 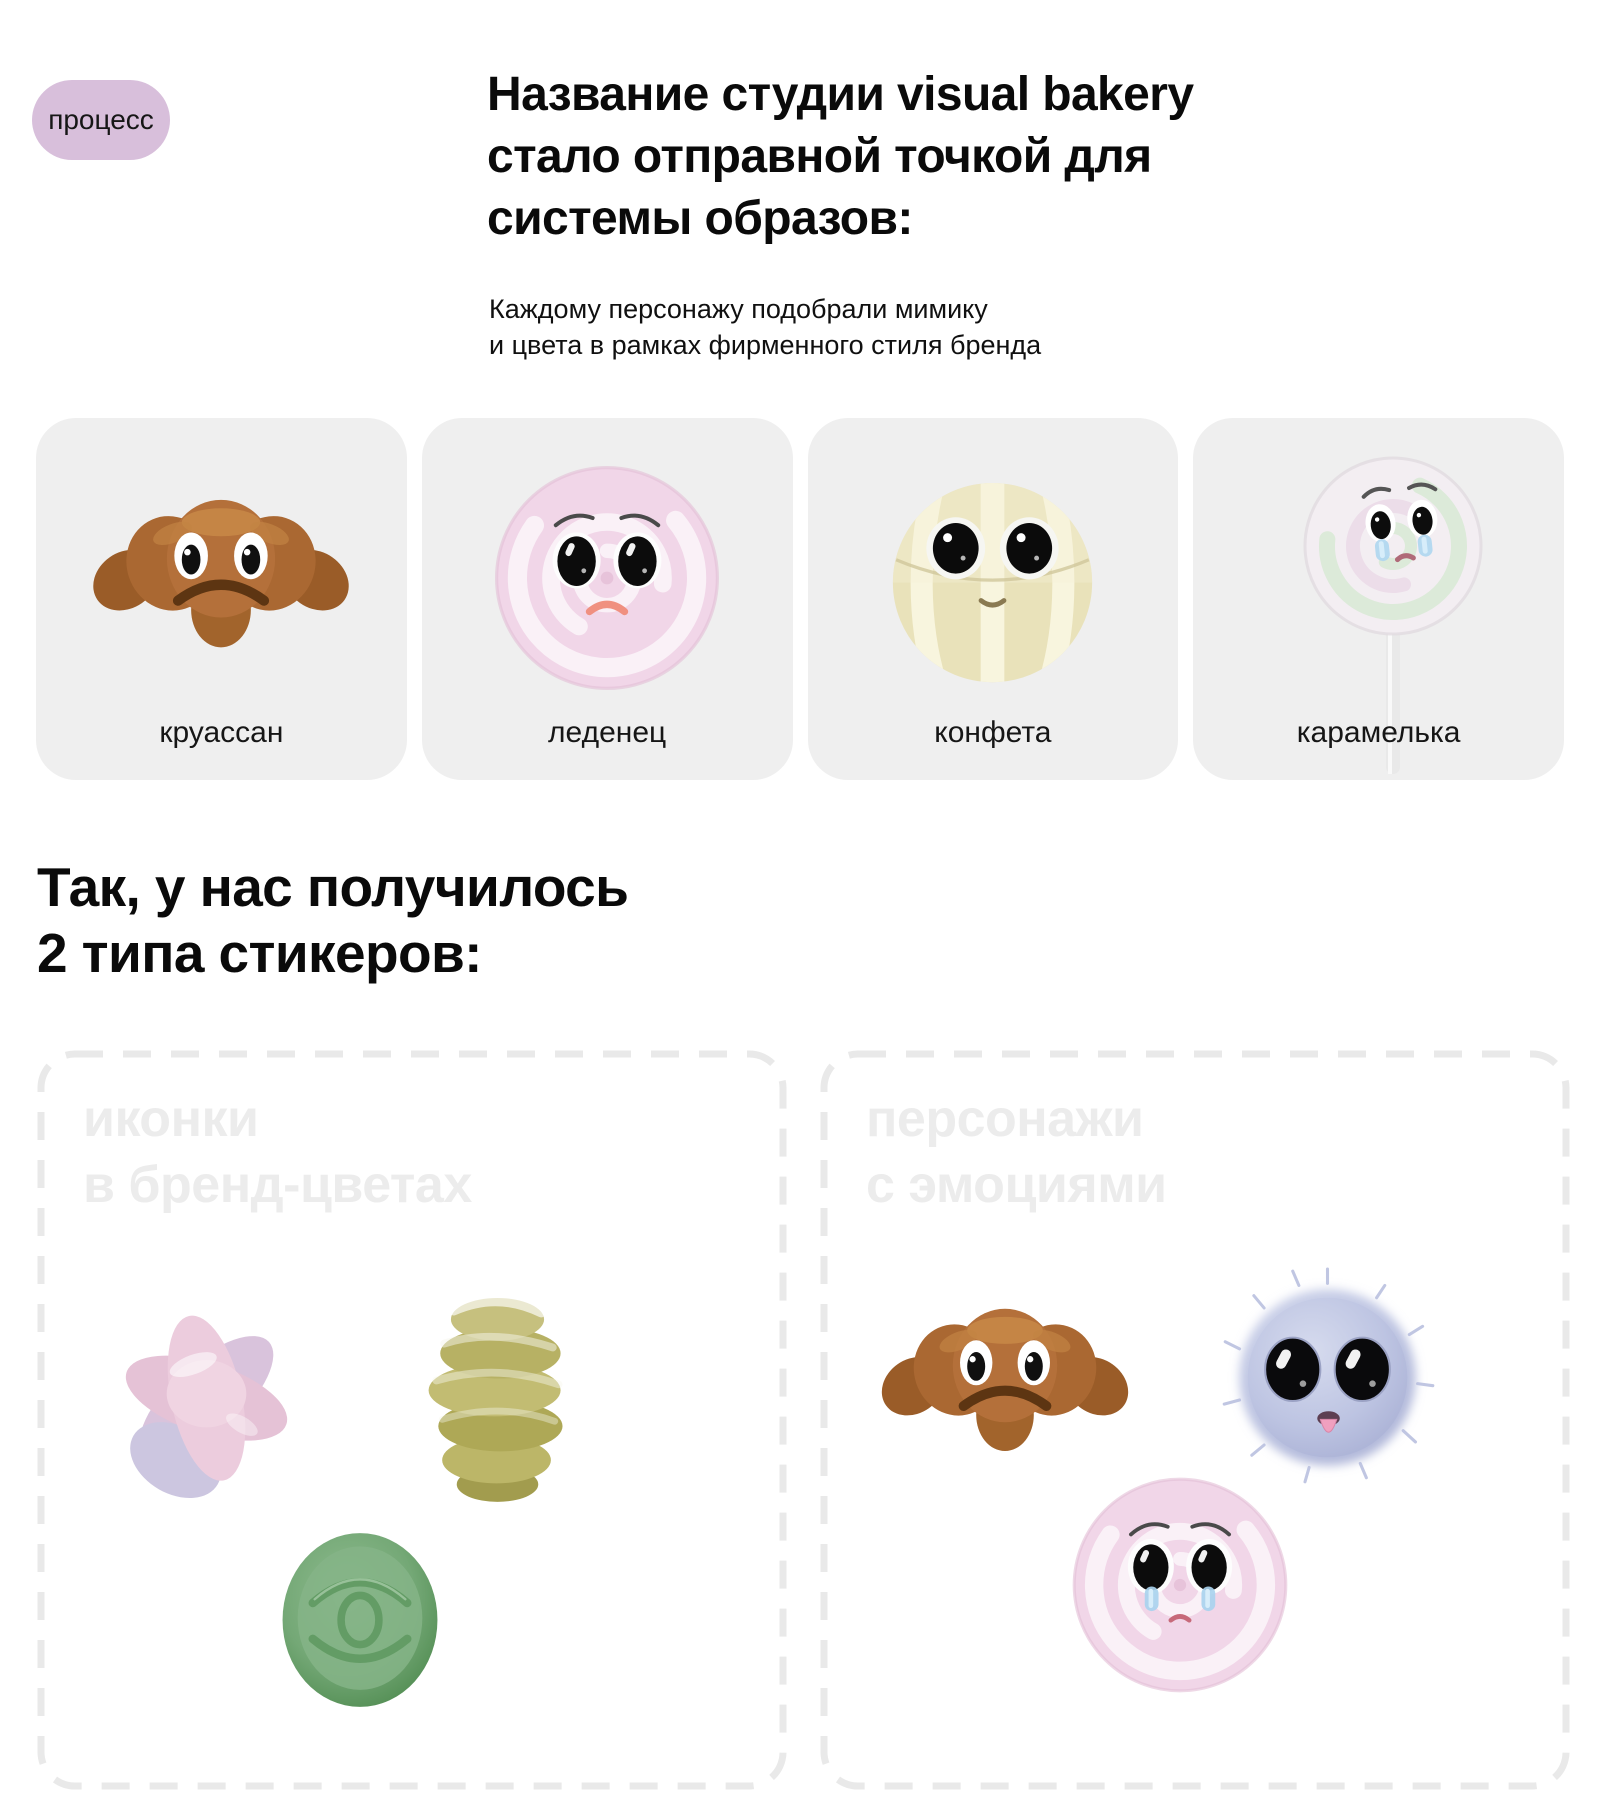 What do you see at coordinates (495, 1399) in the screenshot?
I see `olive-swirl-icon` at bounding box center [495, 1399].